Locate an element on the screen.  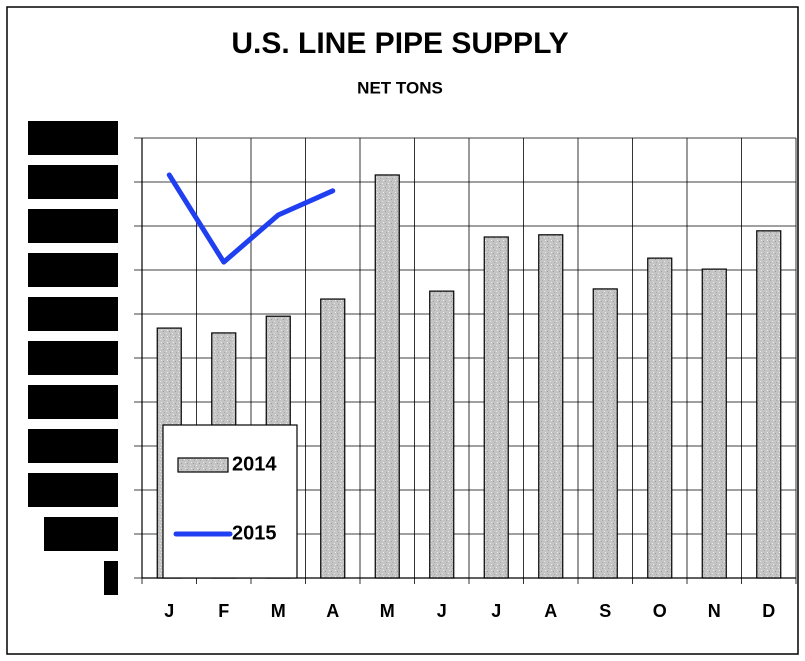
line is located at coordinates (251, 218).